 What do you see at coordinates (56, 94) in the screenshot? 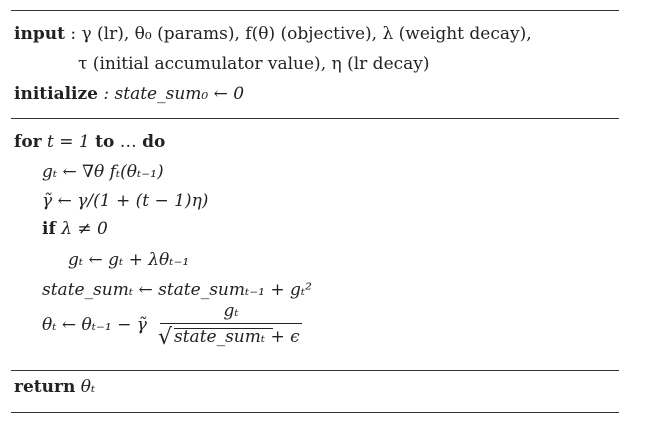
I see `initialize-label: initialize` at bounding box center [56, 94].